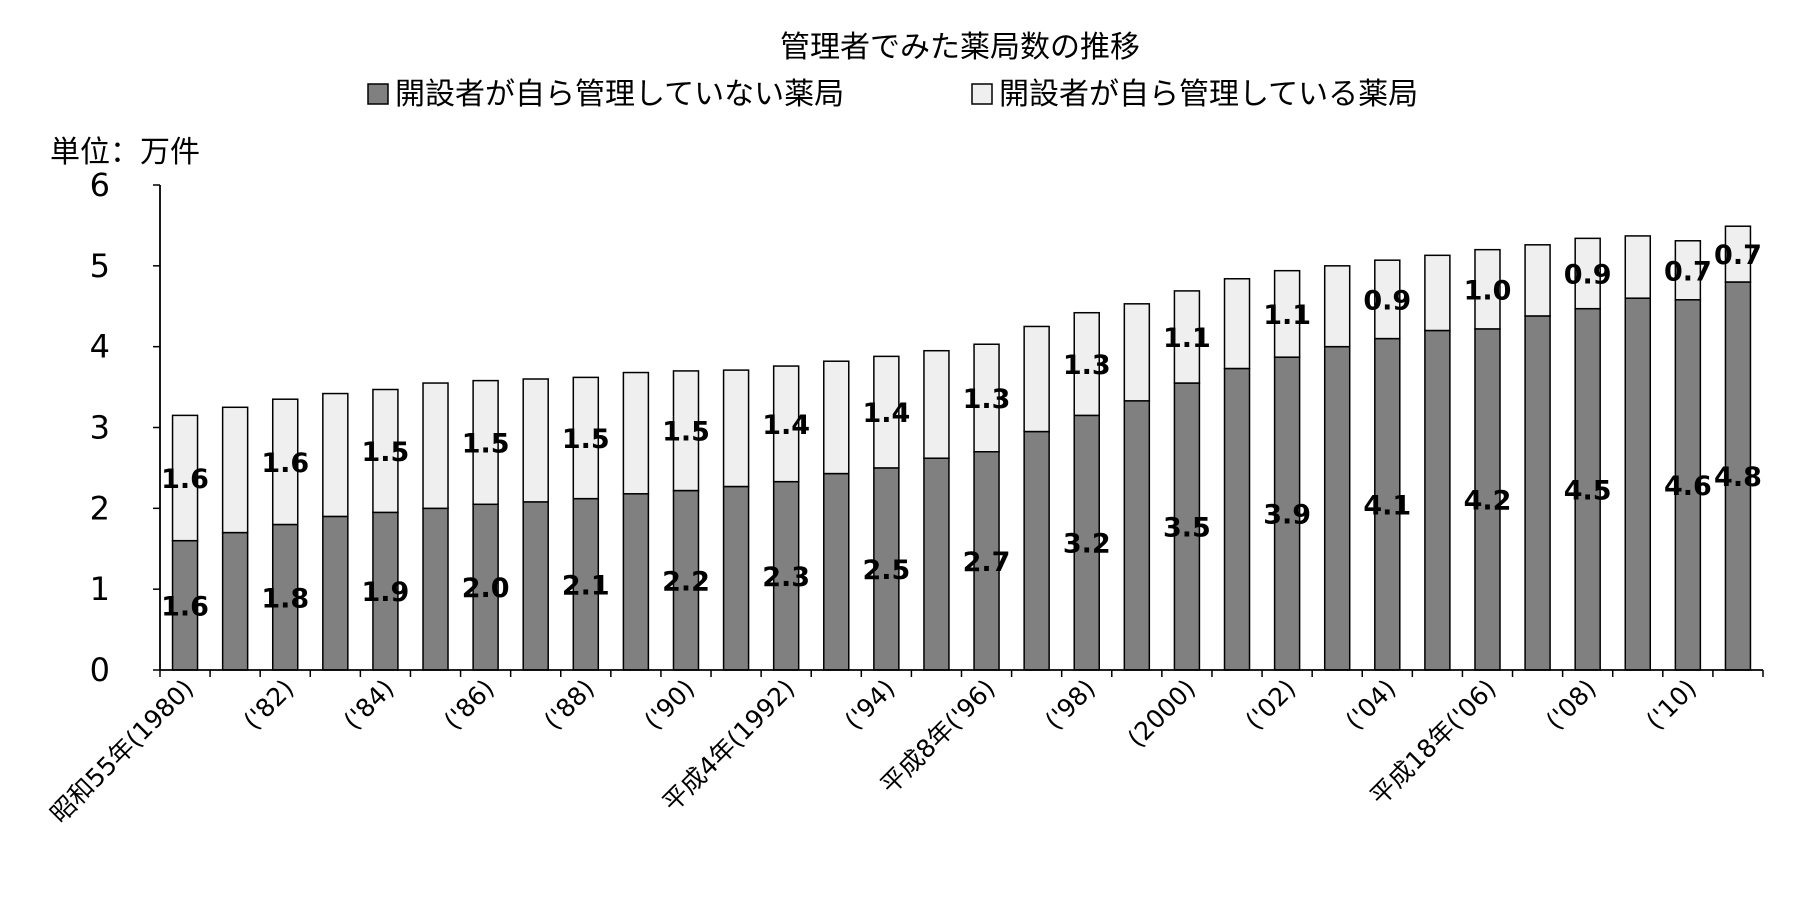  Describe the element at coordinates (100, 508) in the screenshot. I see `y-tick-label: 2` at that location.